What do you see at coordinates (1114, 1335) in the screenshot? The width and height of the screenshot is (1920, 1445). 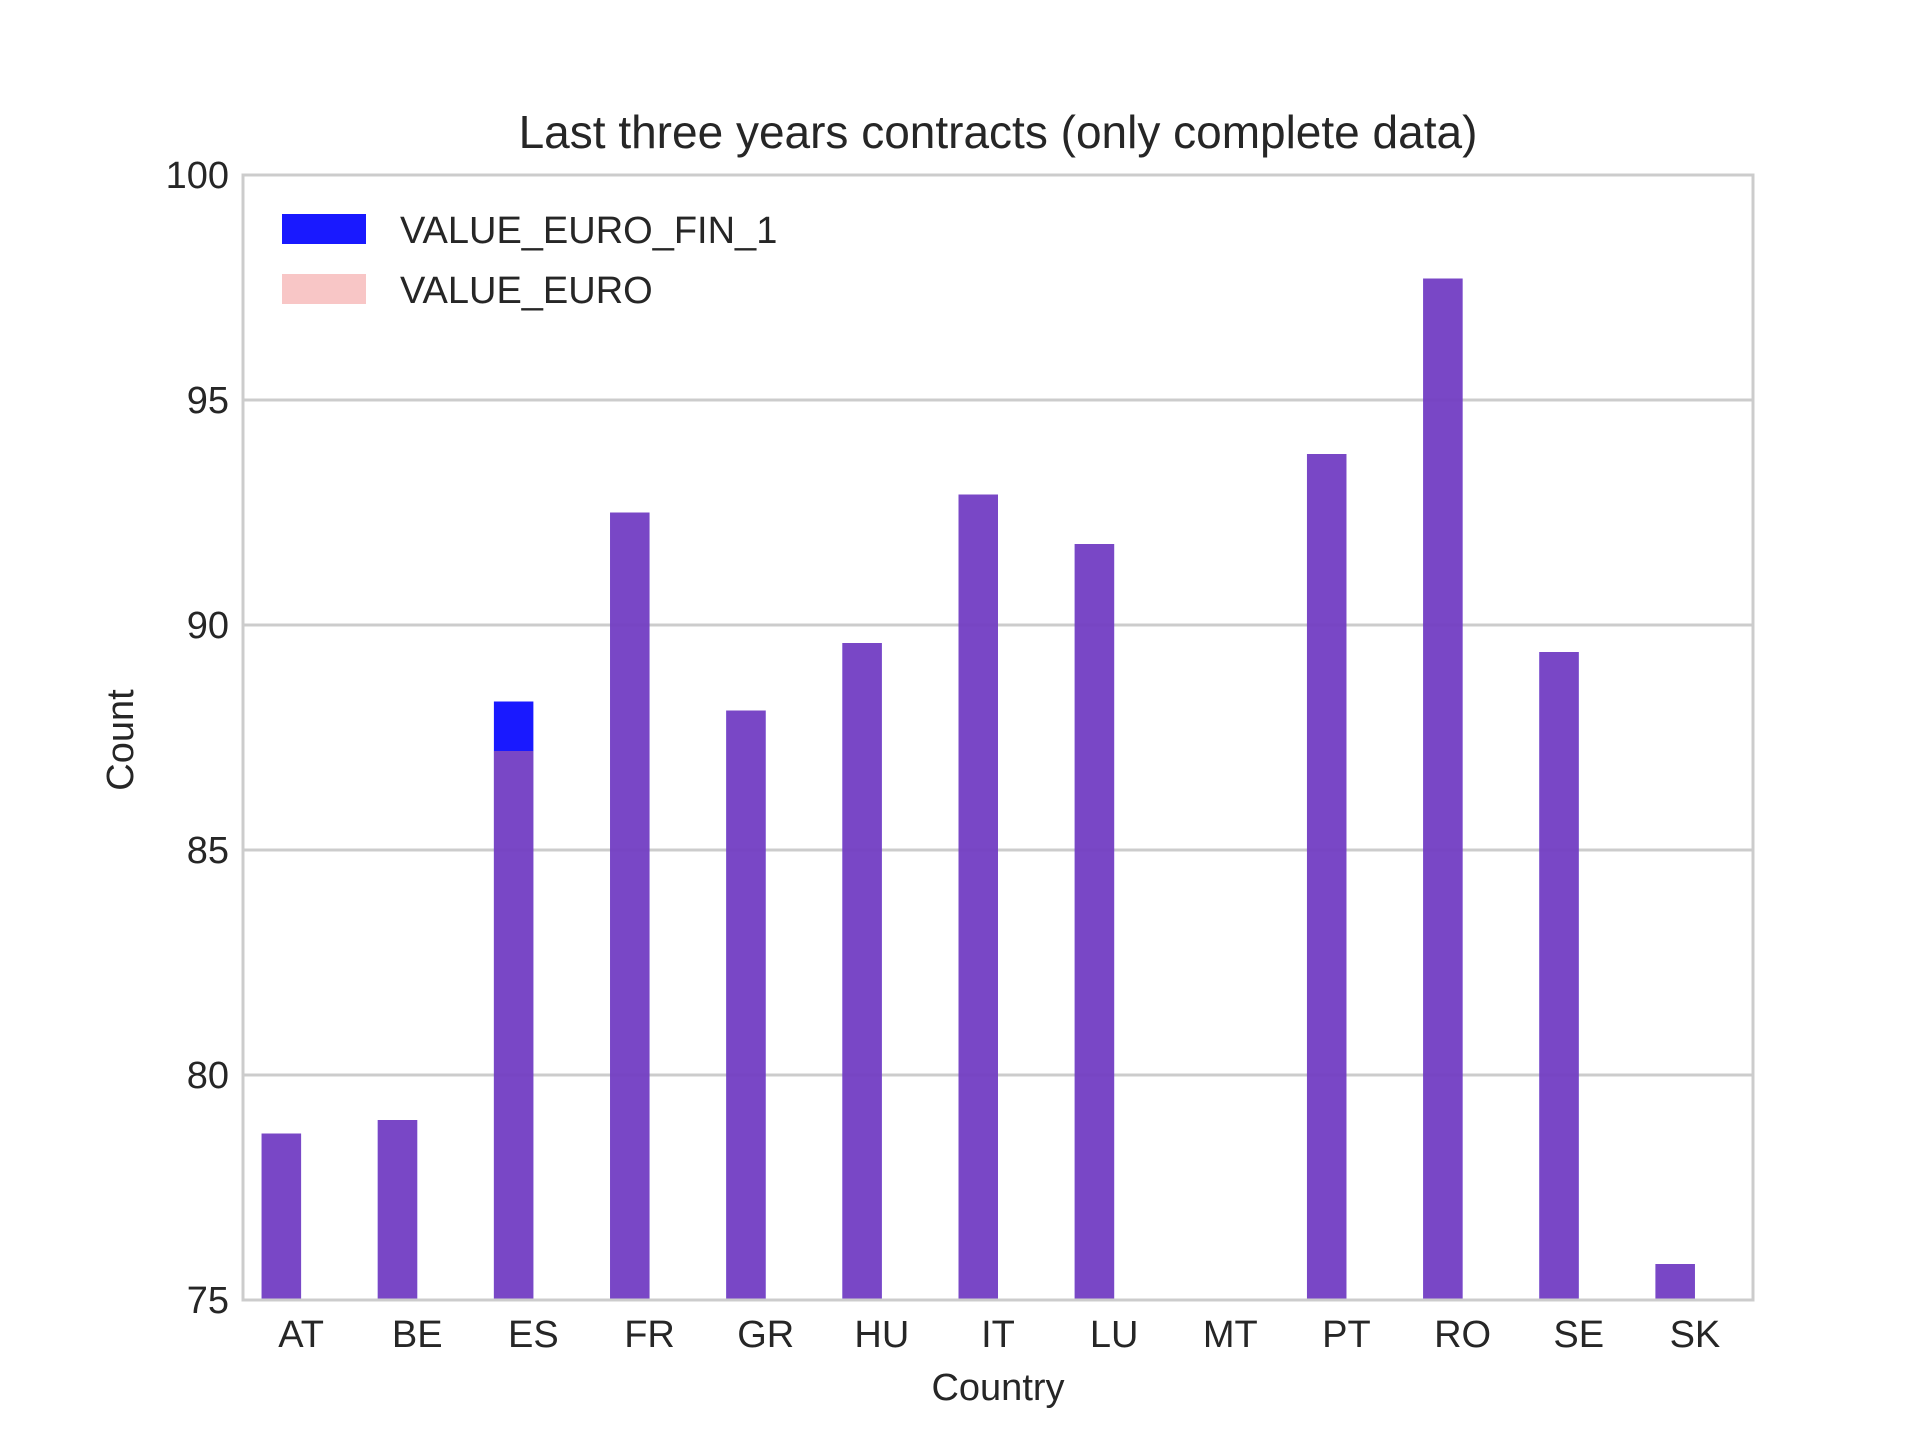 I see `x-tick-label-lu: LU` at bounding box center [1114, 1335].